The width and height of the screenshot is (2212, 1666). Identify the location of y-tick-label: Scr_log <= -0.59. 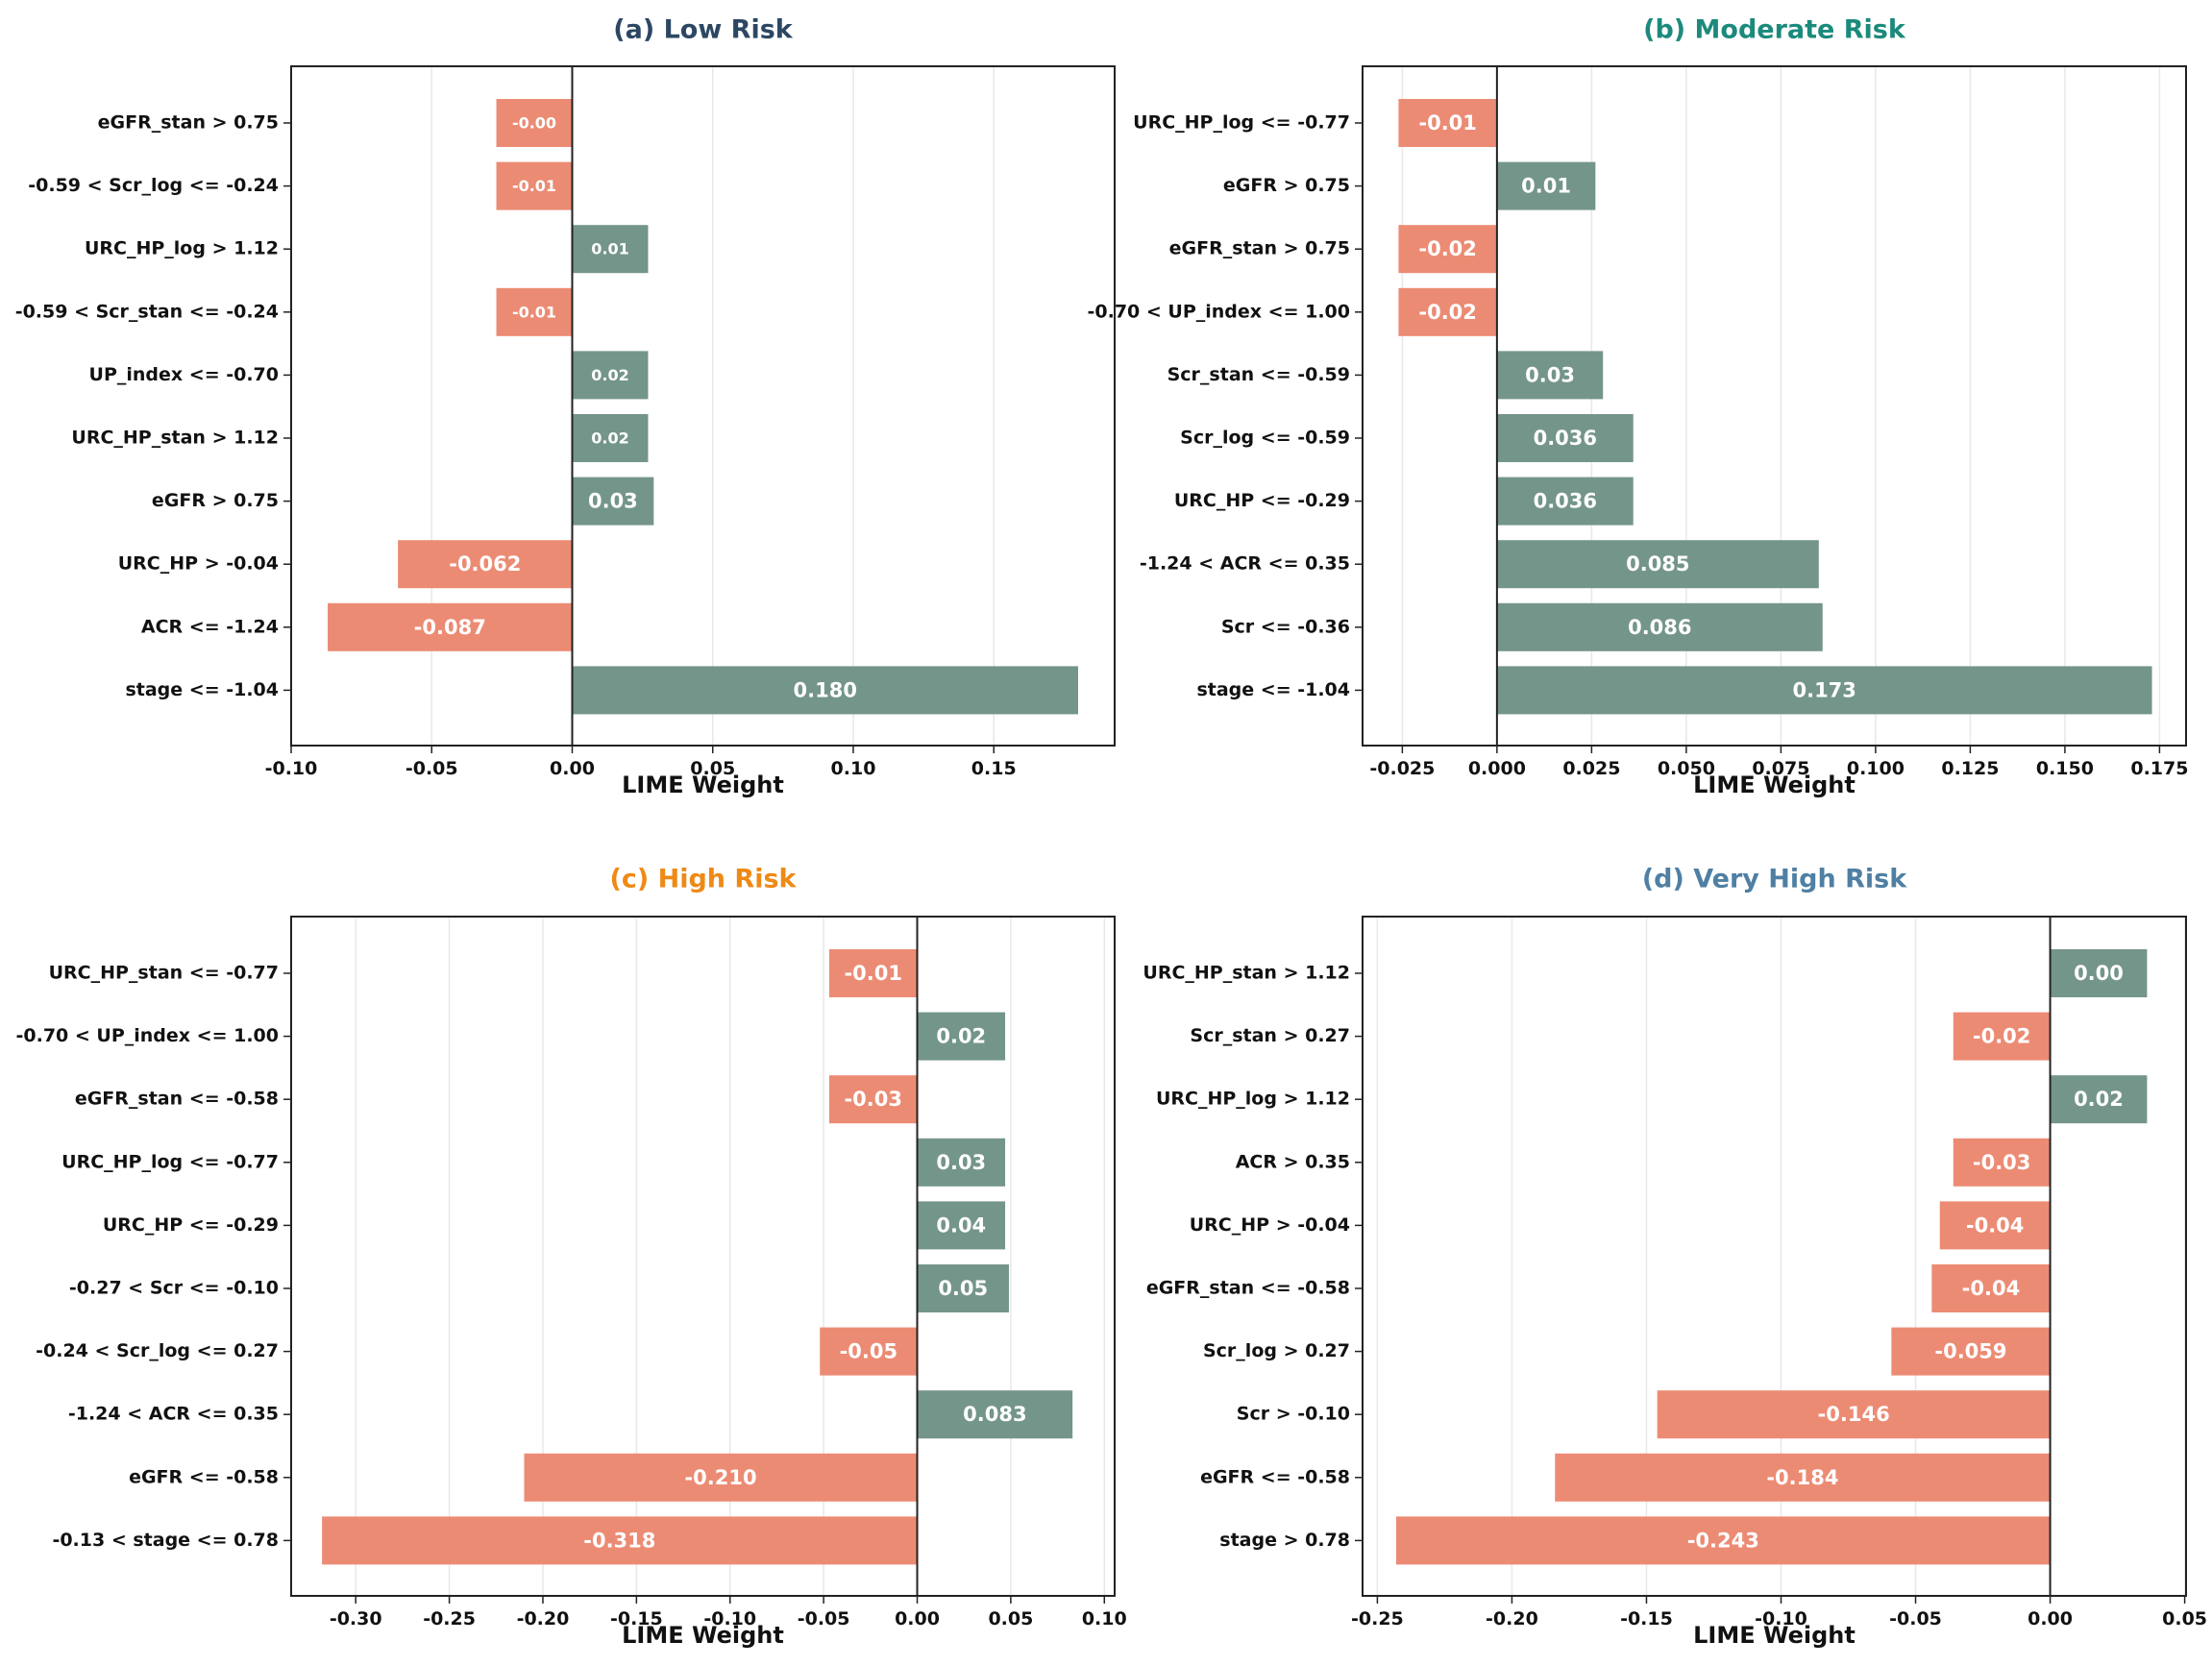
(1265, 439).